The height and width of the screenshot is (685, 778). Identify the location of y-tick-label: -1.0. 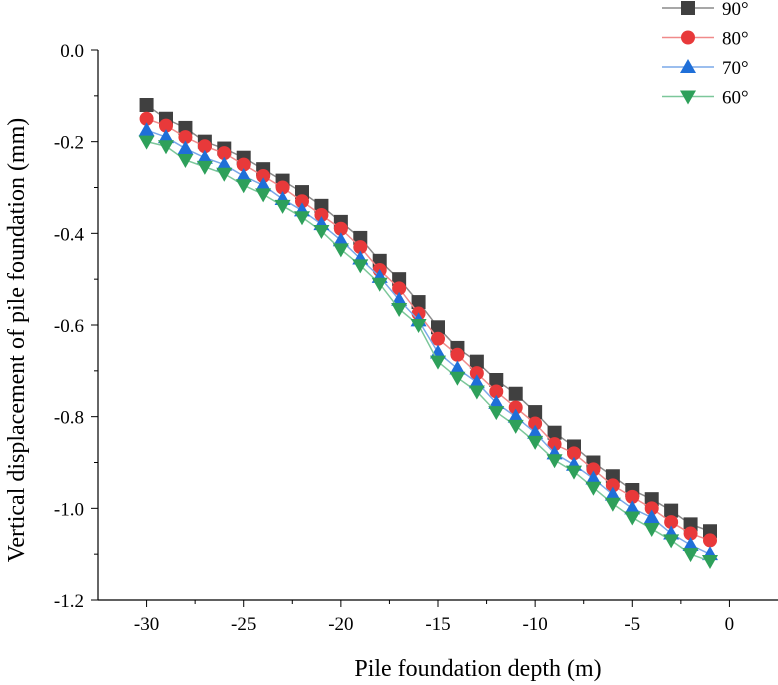
(69, 509).